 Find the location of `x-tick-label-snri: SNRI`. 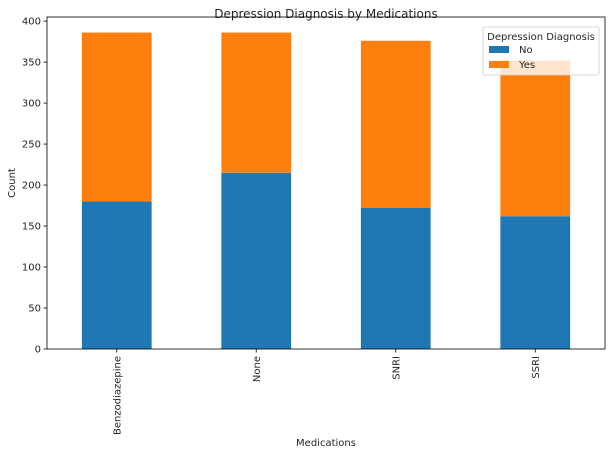

x-tick-label-snri: SNRI is located at coordinates (396, 368).